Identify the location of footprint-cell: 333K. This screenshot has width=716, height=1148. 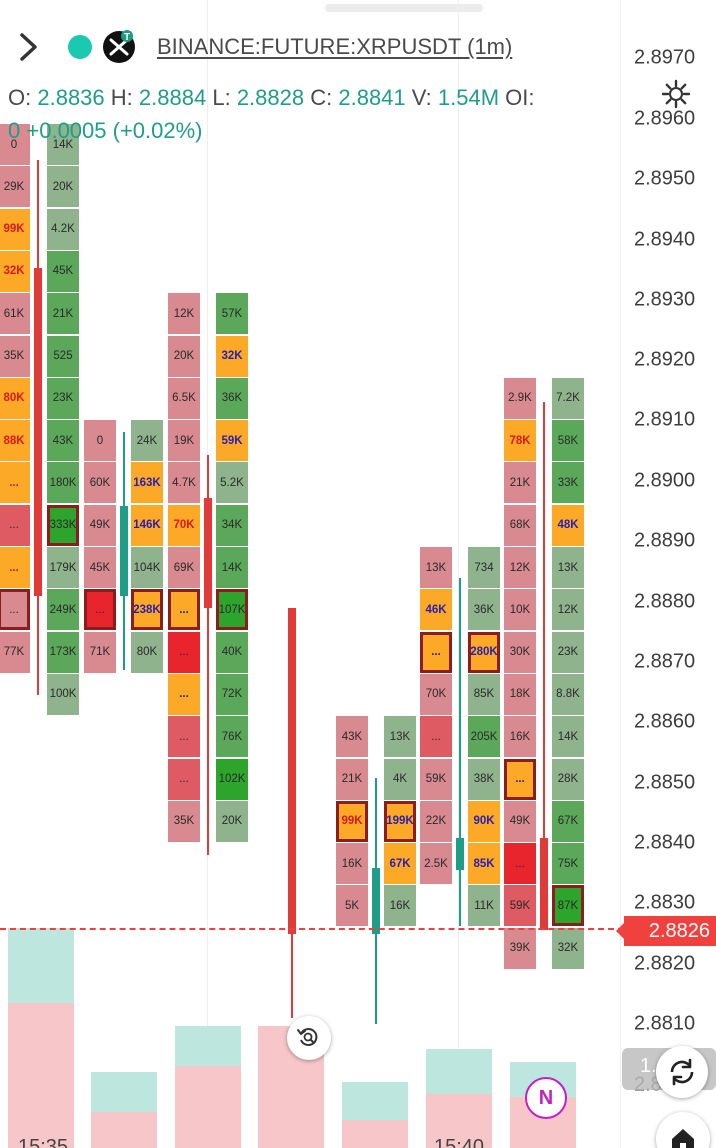
(63, 525).